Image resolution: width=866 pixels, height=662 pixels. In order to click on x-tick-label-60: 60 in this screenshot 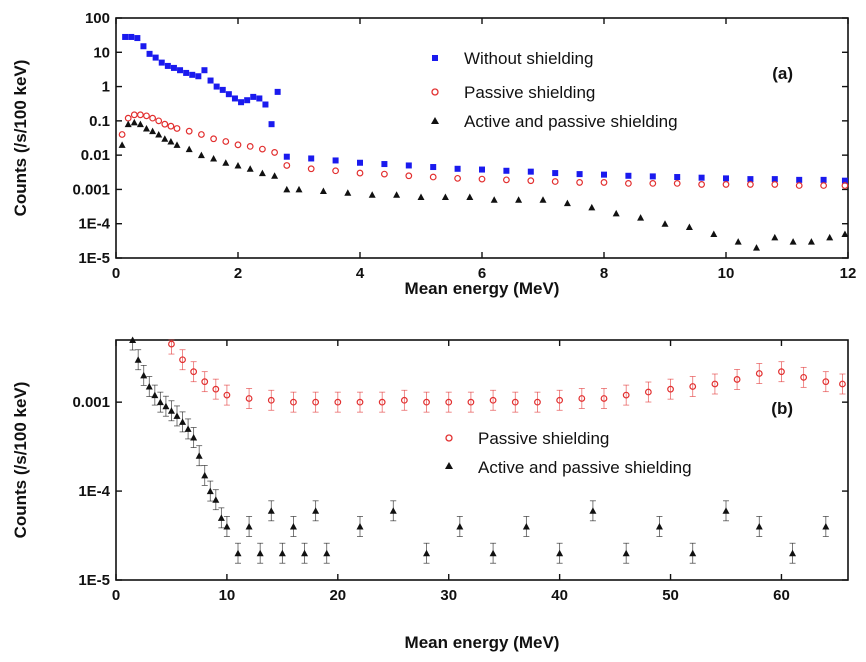, I will do `click(781, 595)`.